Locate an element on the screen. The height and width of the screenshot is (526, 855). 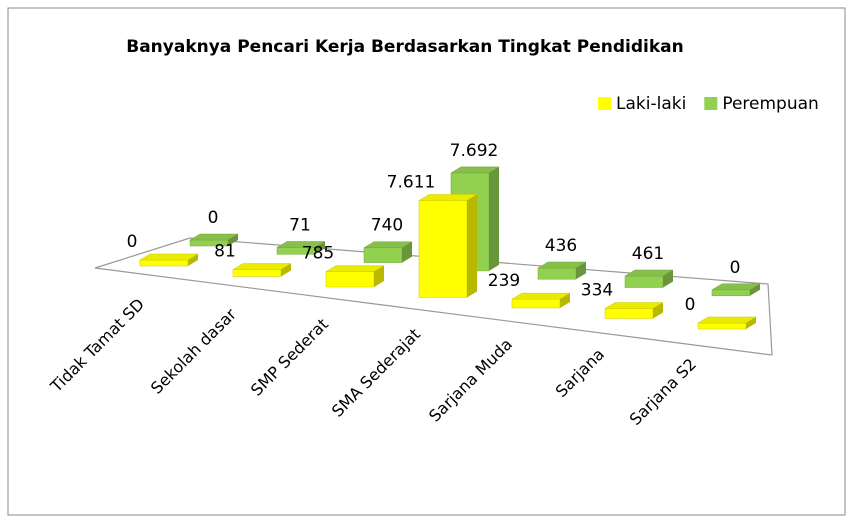
legend-label: Laki-laki is located at coordinates (651, 104).